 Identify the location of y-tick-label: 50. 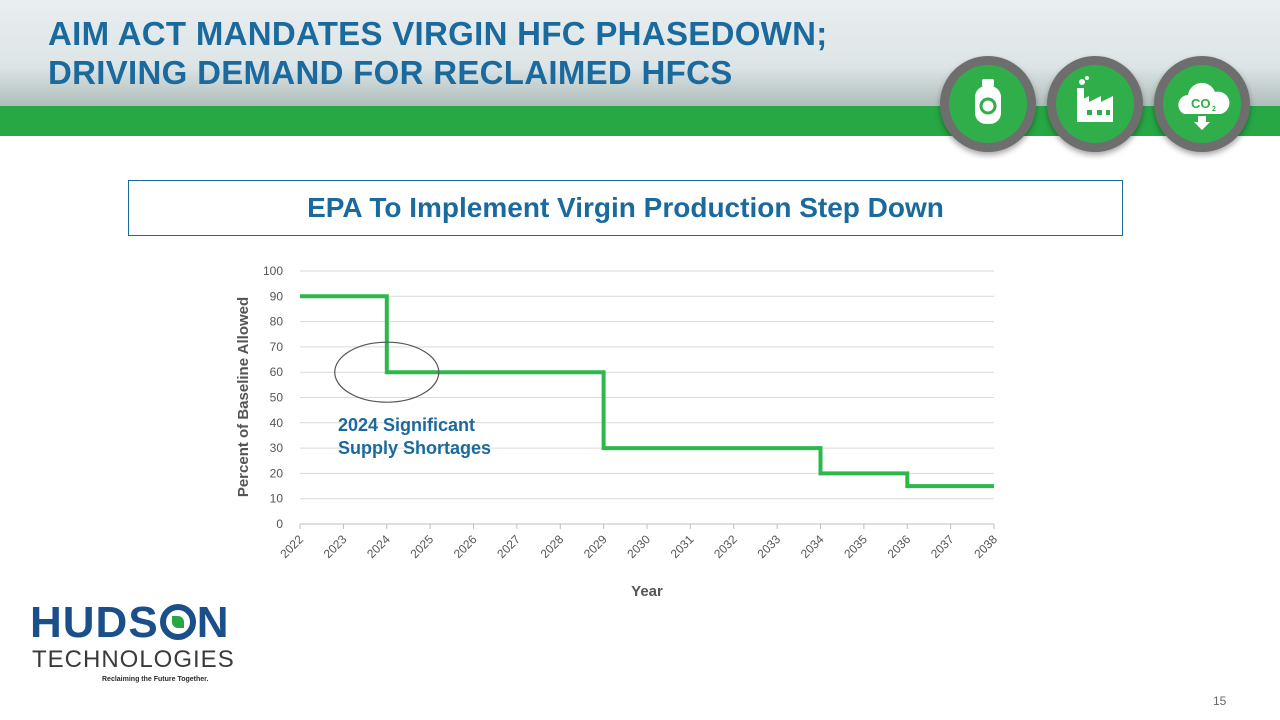
(277, 398).